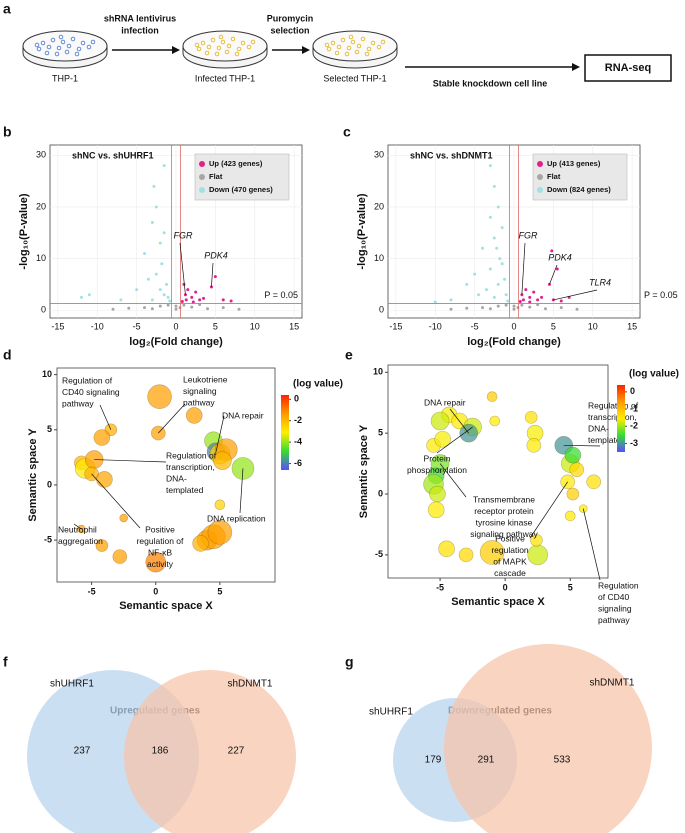 This screenshot has height=833, width=685. What do you see at coordinates (607, 440) in the screenshot?
I see `annotation: templated` at bounding box center [607, 440].